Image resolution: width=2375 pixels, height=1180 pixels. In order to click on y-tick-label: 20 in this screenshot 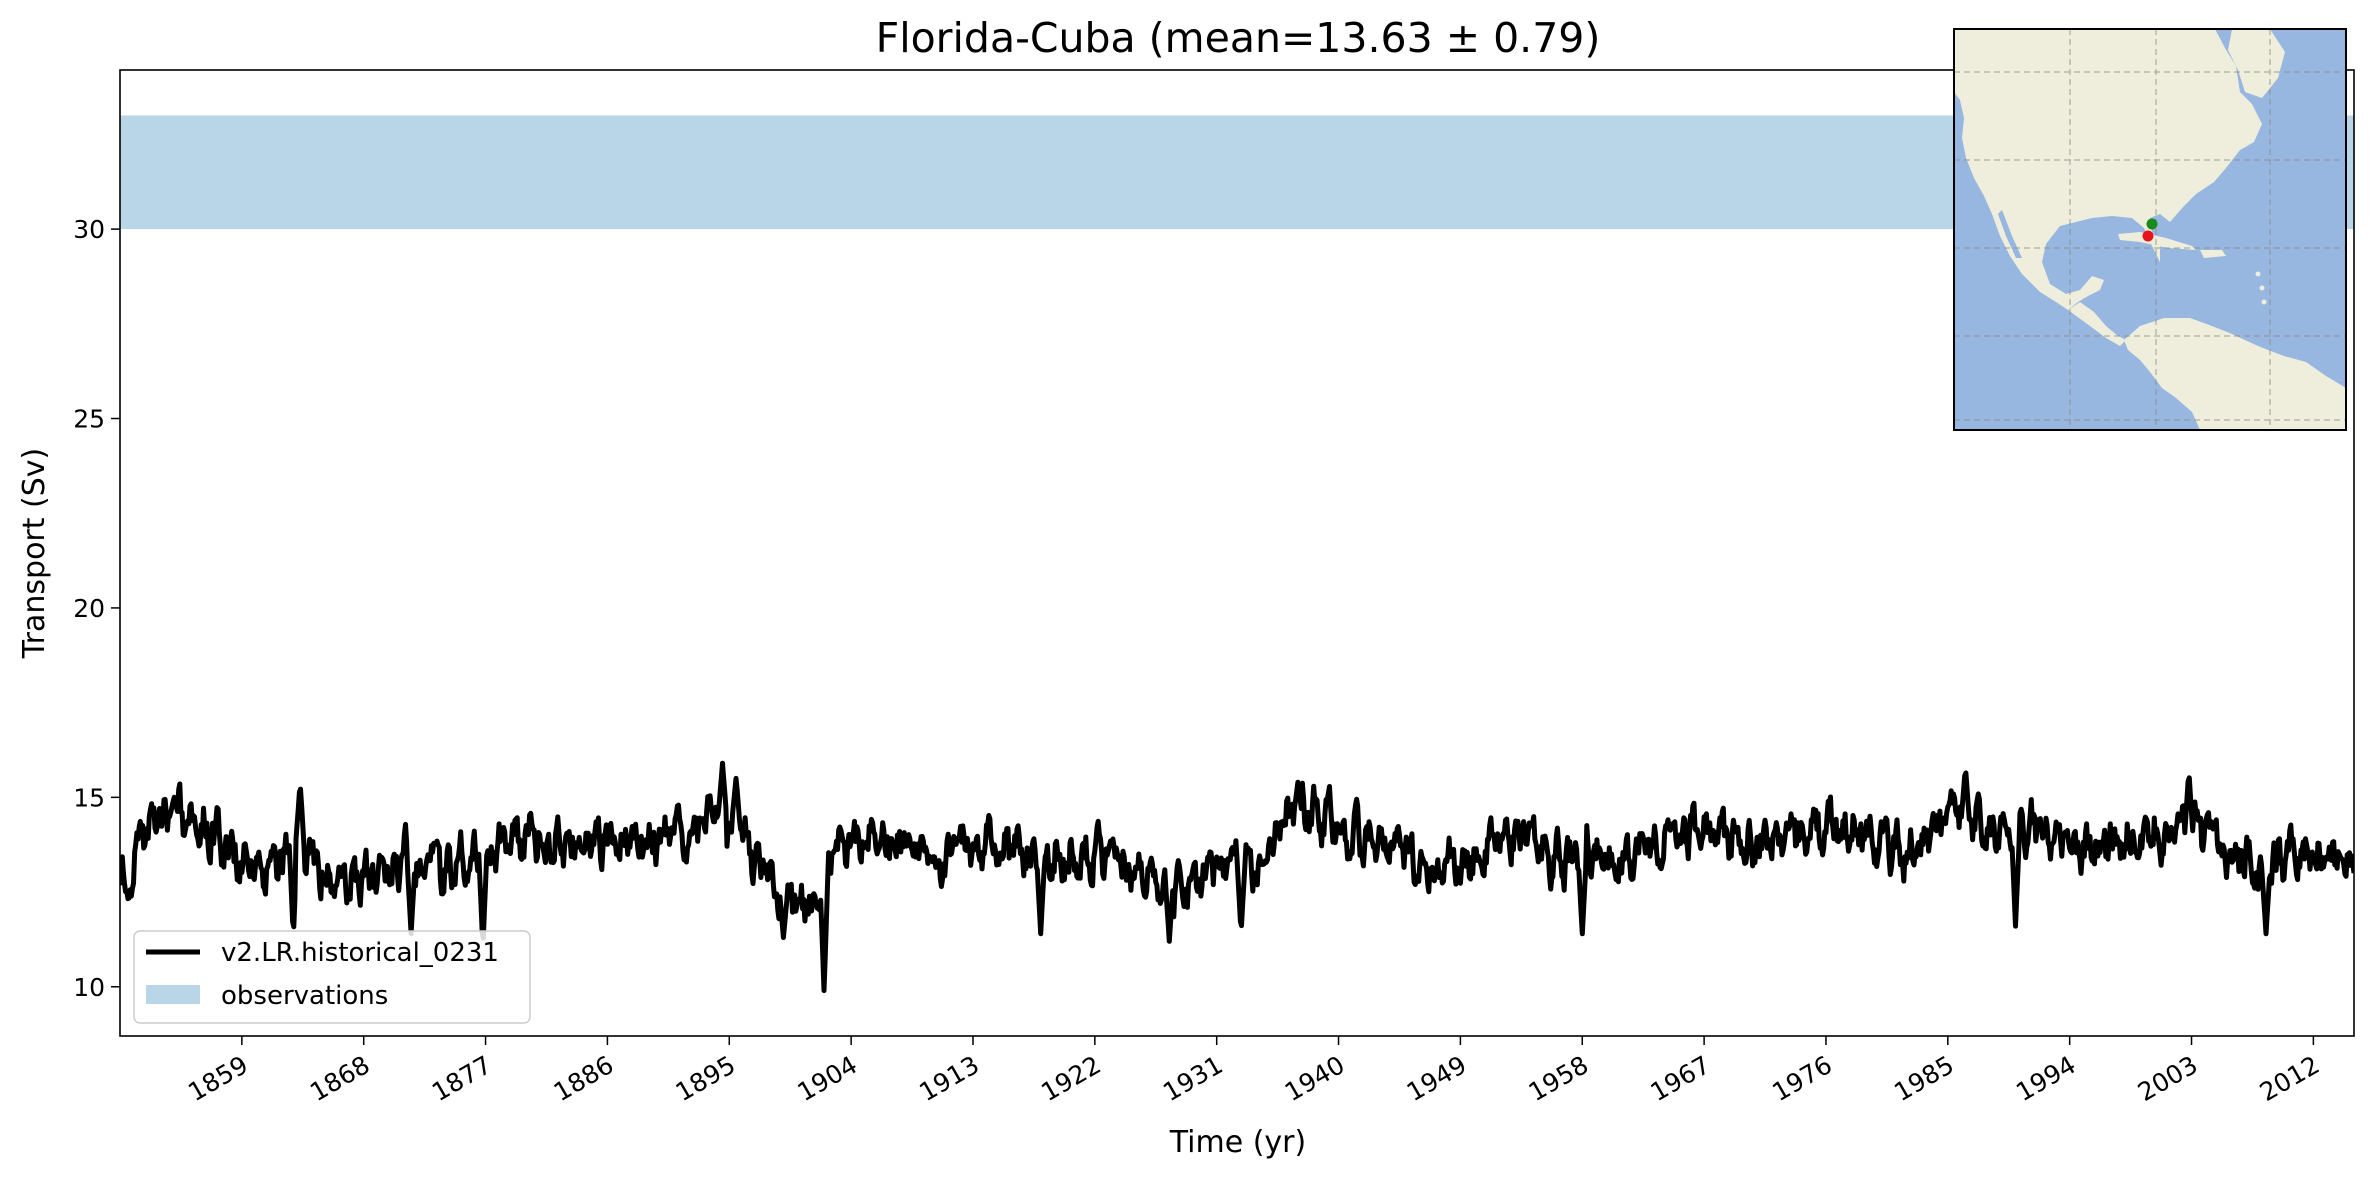, I will do `click(89, 608)`.